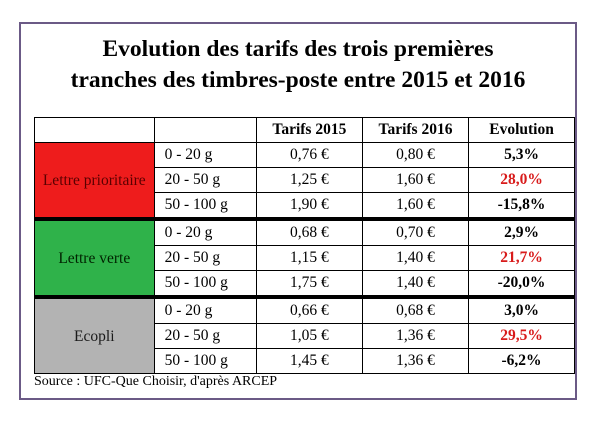 This screenshot has width=600, height=426. I want to click on category-ecopli: Ecopli, so click(94, 334).